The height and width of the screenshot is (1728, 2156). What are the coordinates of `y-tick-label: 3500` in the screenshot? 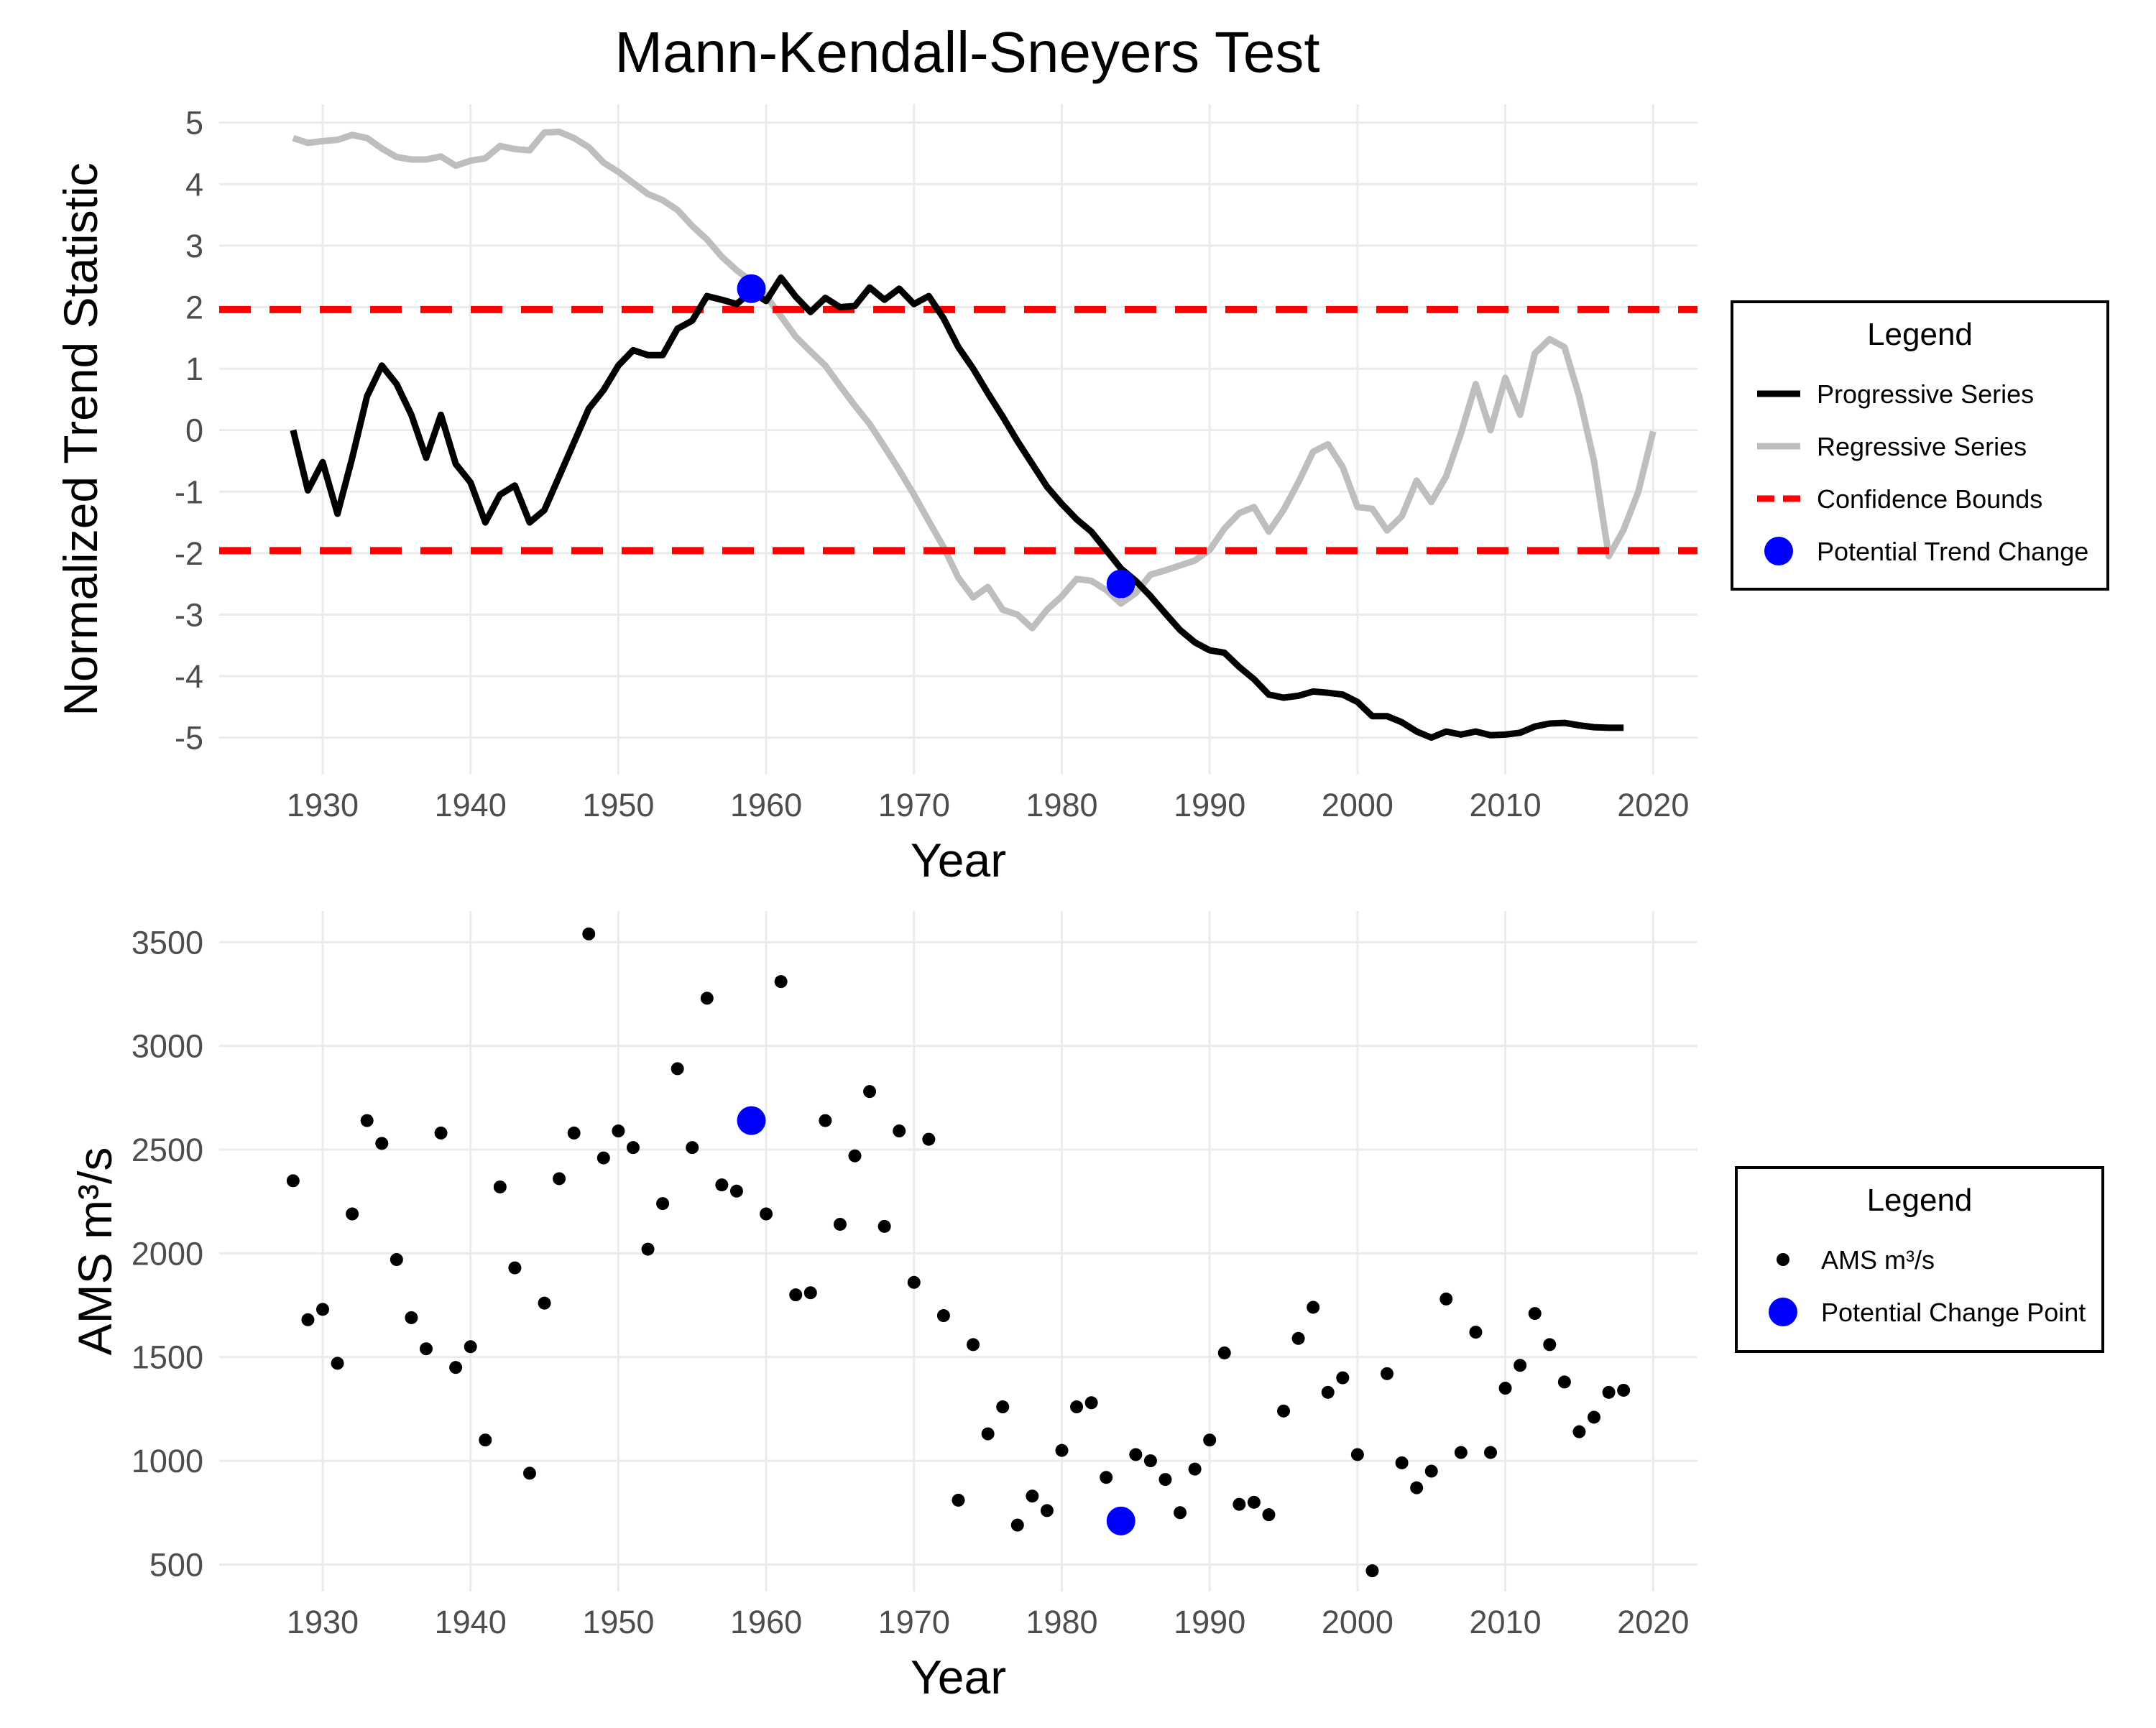 It's located at (167, 943).